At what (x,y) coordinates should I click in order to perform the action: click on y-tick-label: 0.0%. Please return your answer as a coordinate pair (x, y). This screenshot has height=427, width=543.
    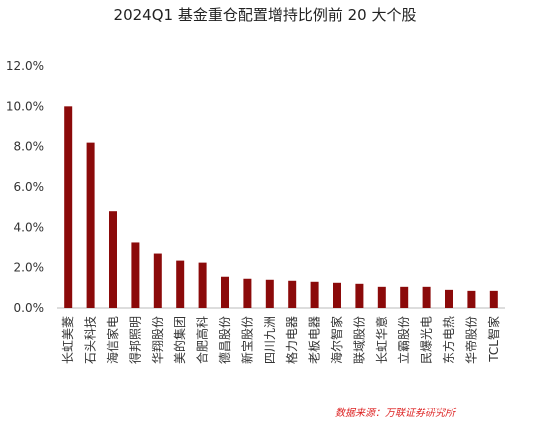
    Looking at the image, I should click on (29, 308).